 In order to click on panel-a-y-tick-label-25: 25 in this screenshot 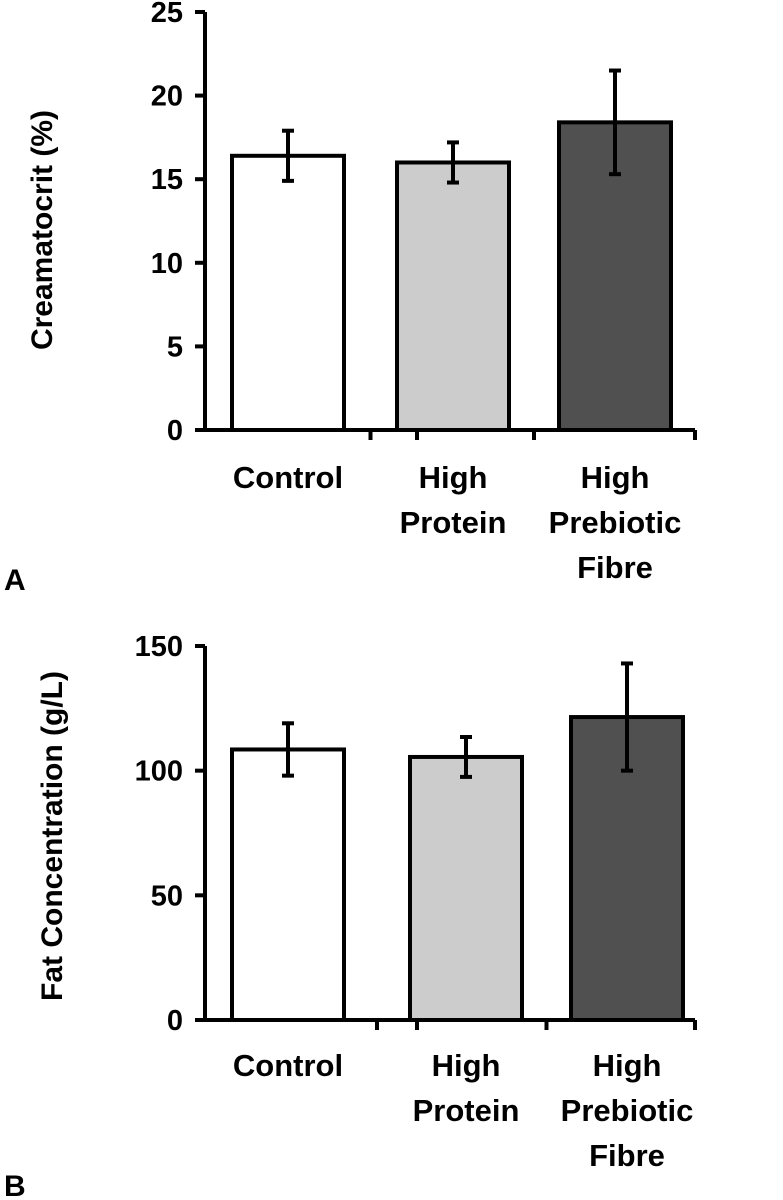, I will do `click(167, 14)`.